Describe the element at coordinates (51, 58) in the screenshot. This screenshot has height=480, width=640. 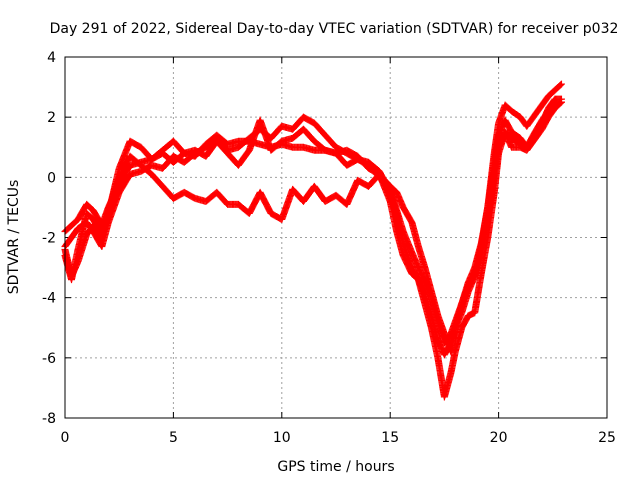
I see `y-tick-label: 4` at that location.